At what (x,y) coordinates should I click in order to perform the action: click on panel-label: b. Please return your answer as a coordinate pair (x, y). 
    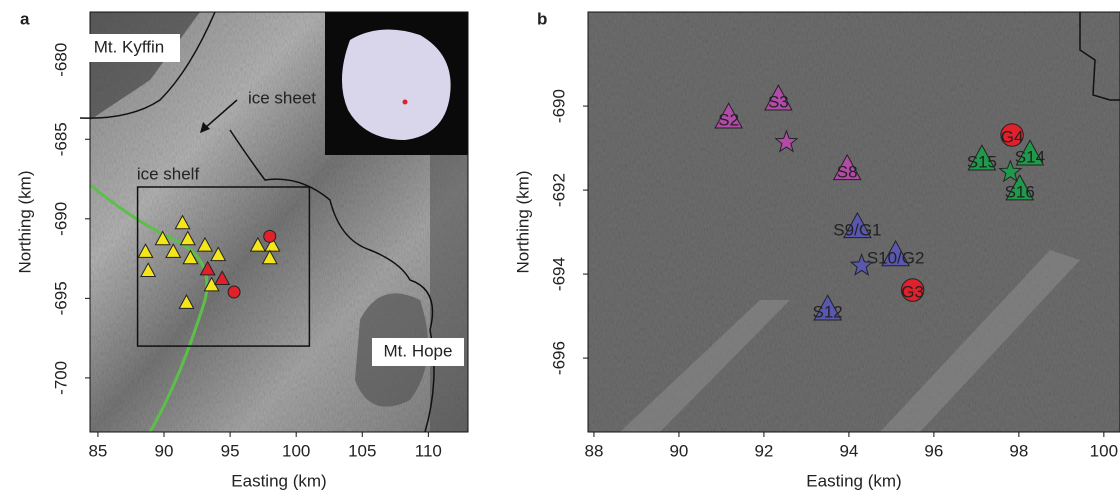
    Looking at the image, I should click on (542, 18).